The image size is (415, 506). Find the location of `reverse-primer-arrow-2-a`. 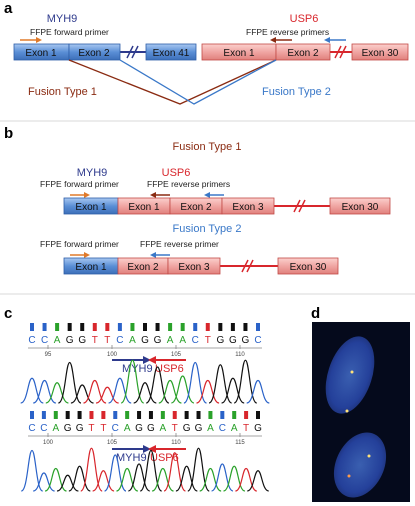

reverse-primer-arrow-2-a is located at coordinates (335, 40).